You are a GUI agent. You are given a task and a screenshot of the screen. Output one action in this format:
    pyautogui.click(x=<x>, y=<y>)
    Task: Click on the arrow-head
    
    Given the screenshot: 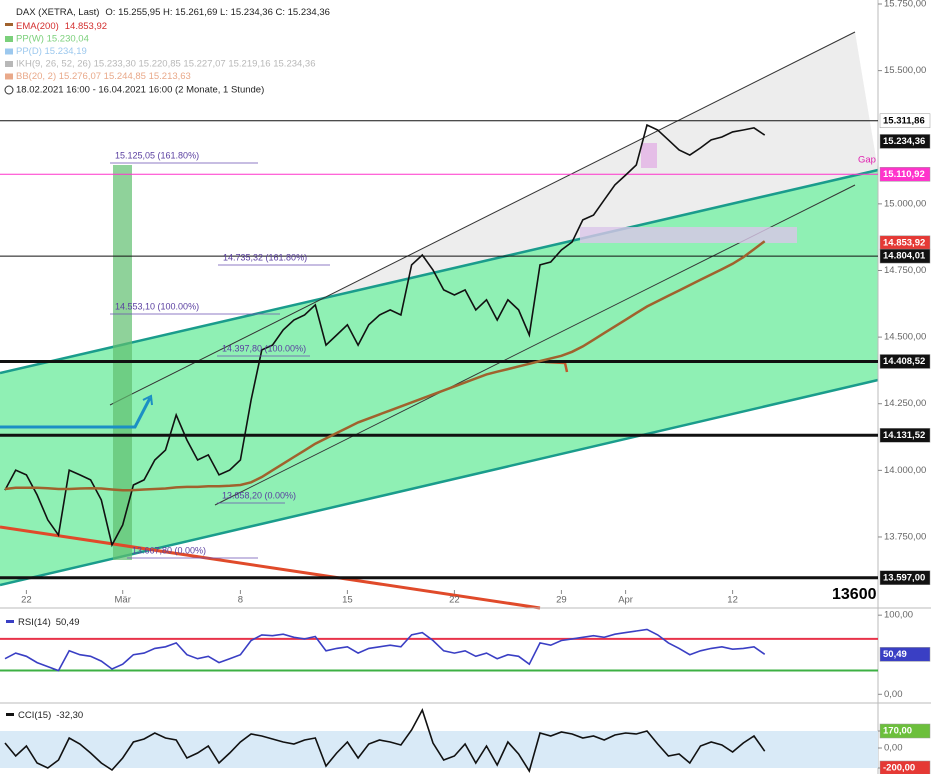 What is the action you would take?
    pyautogui.click(x=147, y=400)
    